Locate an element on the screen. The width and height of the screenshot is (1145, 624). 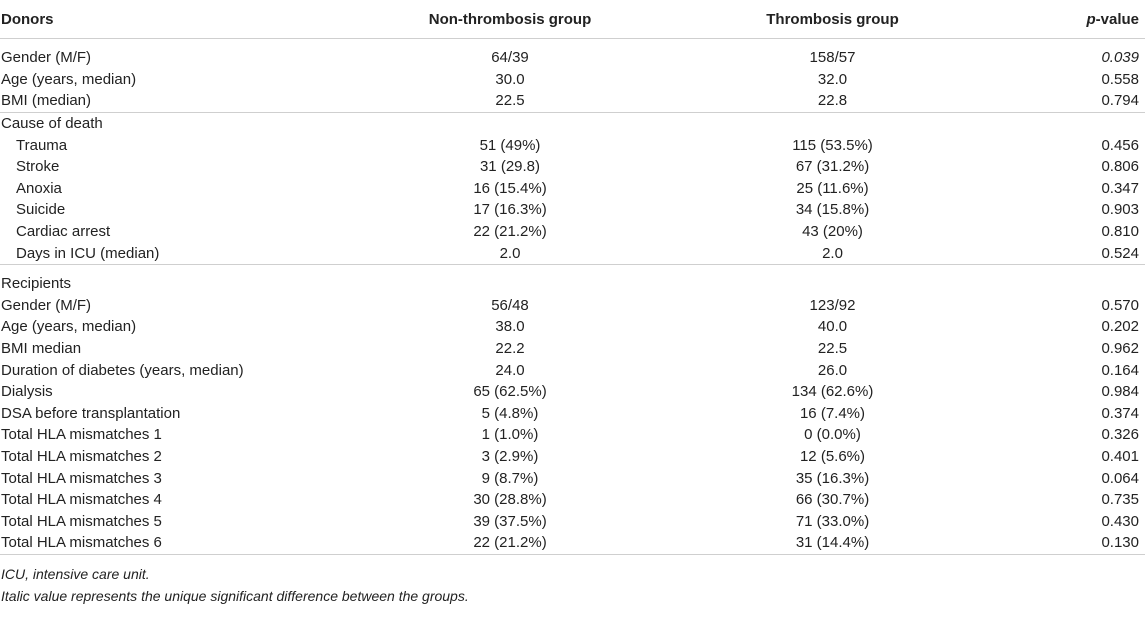
cell-p: 0.347 is located at coordinates (1120, 188).